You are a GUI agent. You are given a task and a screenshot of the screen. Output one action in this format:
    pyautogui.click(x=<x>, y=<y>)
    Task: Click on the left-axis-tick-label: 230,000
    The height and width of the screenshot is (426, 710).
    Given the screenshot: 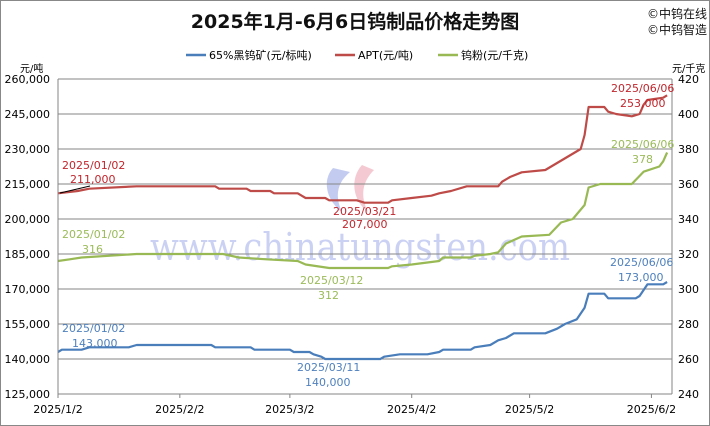 What is the action you would take?
    pyautogui.click(x=28, y=149)
    